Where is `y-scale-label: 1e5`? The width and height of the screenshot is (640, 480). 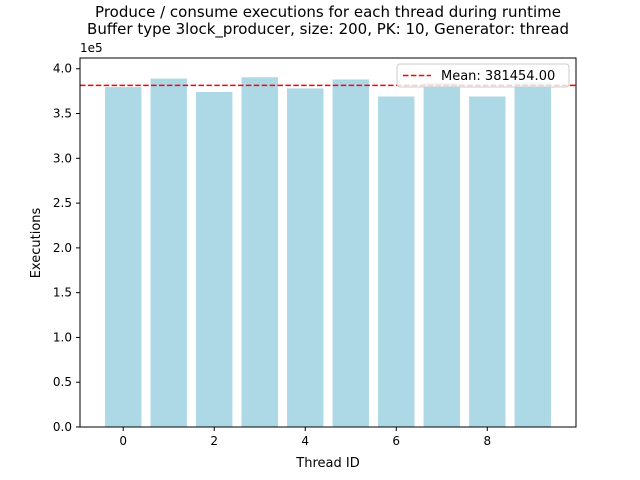 y-scale-label: 1e5 is located at coordinates (91, 48).